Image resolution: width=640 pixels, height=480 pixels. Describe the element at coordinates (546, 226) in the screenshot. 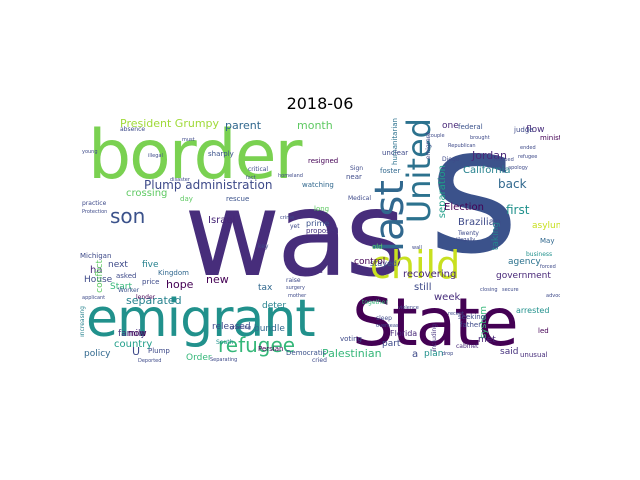

I see `cloud-word: asylum` at that location.